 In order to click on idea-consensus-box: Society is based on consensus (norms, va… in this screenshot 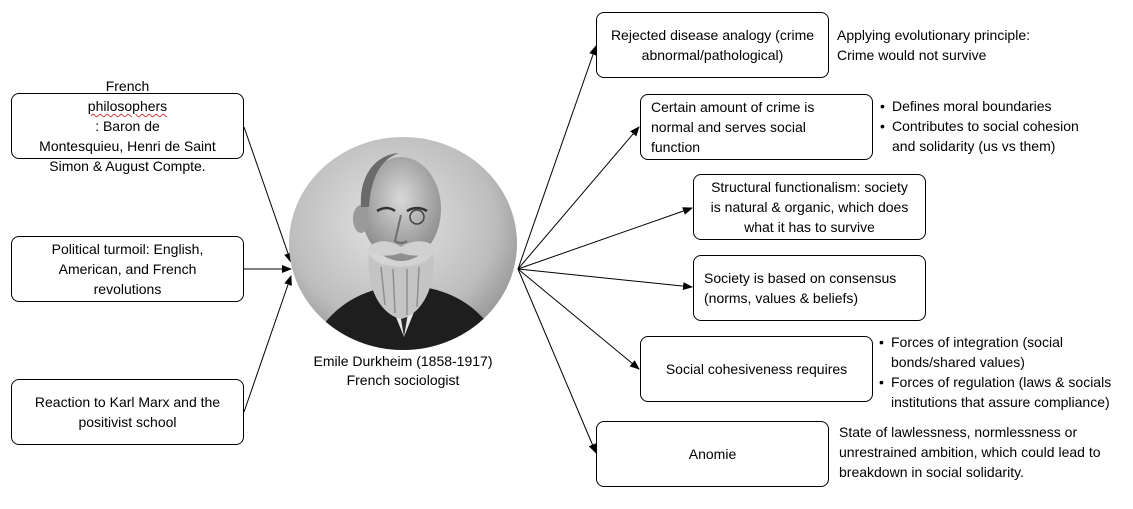, I will do `click(809, 288)`.